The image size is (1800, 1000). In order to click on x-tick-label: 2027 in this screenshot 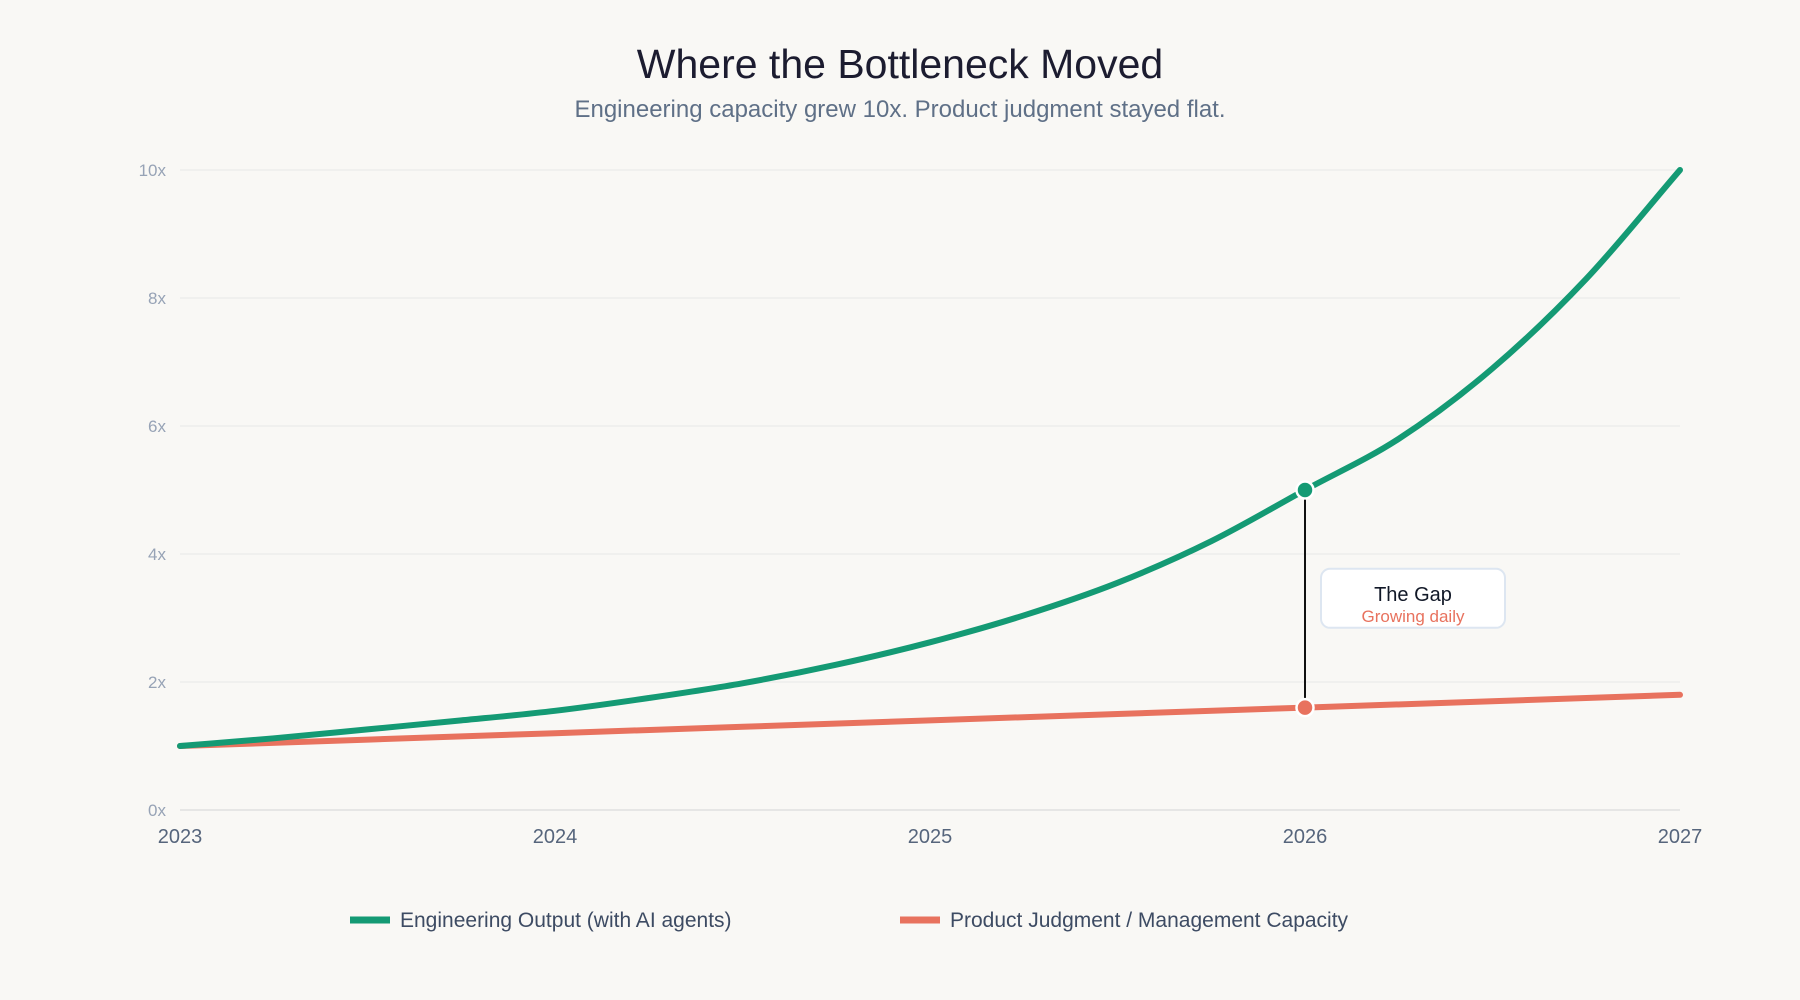, I will do `click(1680, 837)`.